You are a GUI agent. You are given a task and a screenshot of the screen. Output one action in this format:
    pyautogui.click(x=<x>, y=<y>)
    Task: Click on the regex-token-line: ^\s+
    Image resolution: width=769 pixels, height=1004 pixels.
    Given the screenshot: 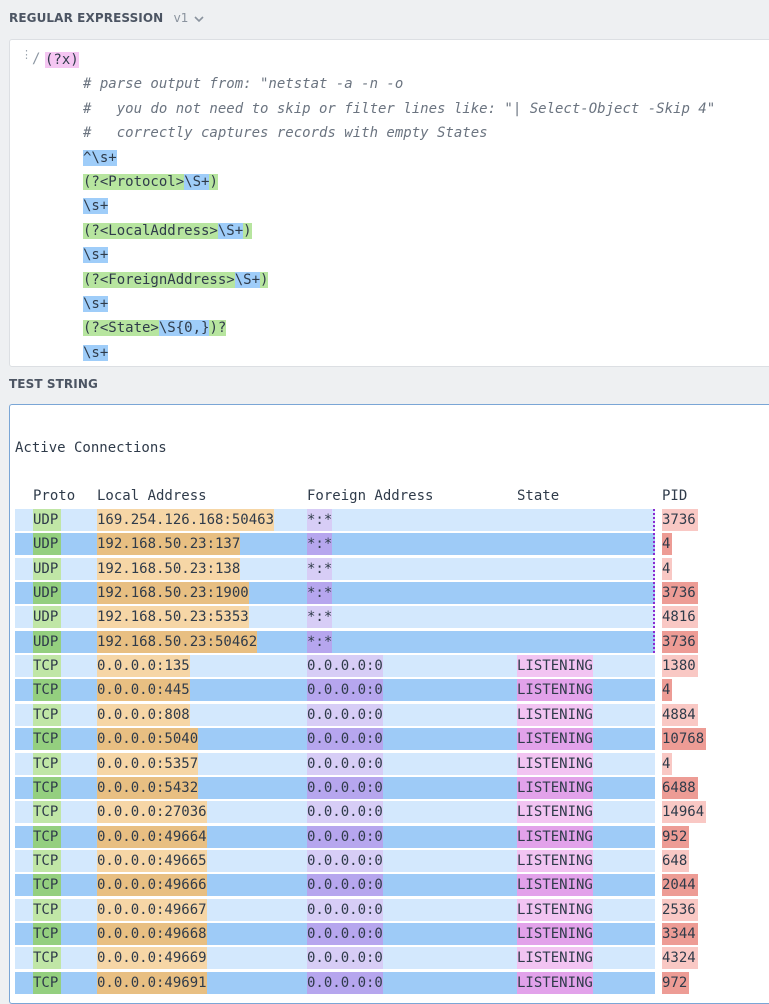 What is the action you would take?
    pyautogui.click(x=100, y=158)
    